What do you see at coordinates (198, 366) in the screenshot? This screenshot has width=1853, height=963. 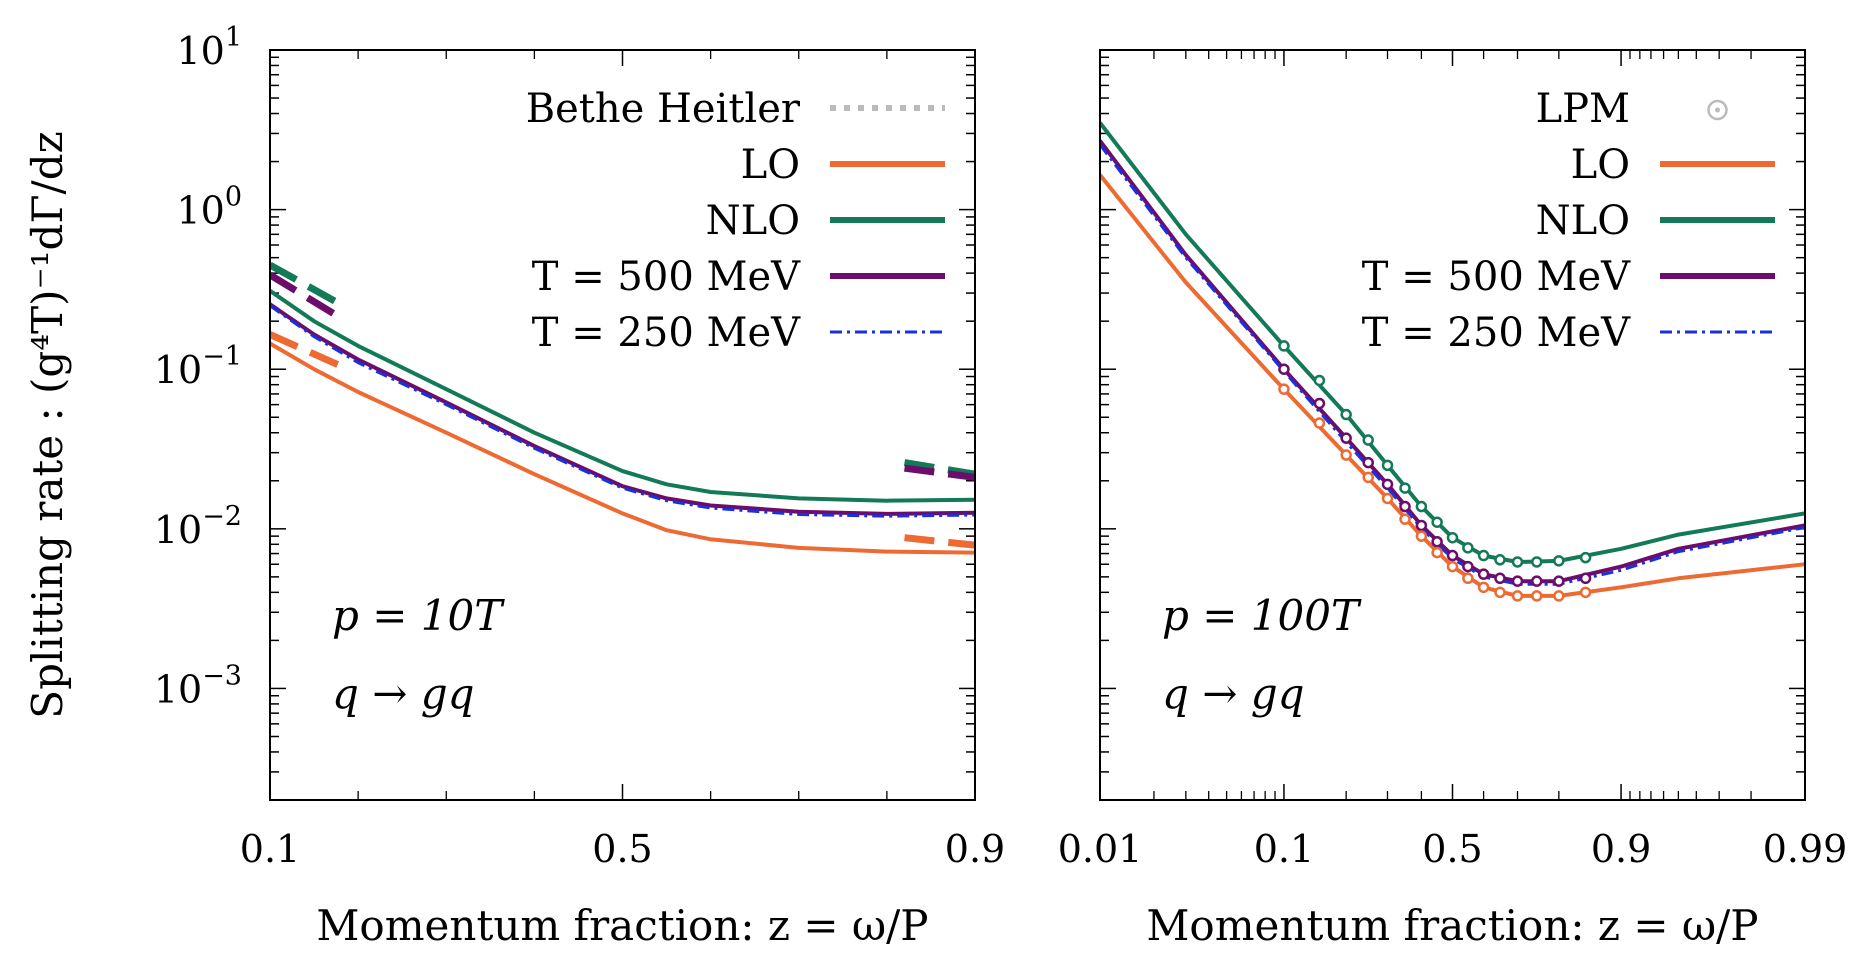 I see `y-tick-label: 10⁻¹` at bounding box center [198, 366].